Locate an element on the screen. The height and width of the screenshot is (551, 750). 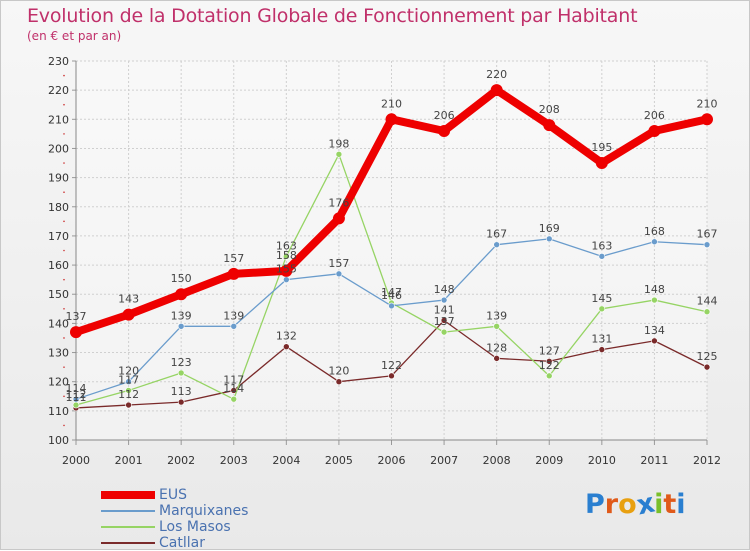
x-tick-label: 2008 is located at coordinates (497, 460).